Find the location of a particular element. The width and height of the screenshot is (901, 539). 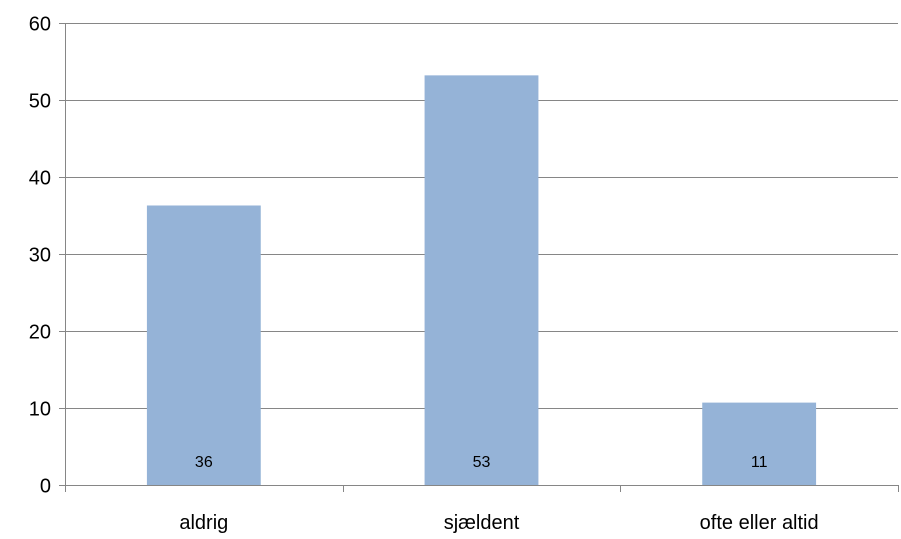

y-tick-label: 20 is located at coordinates (40, 333).